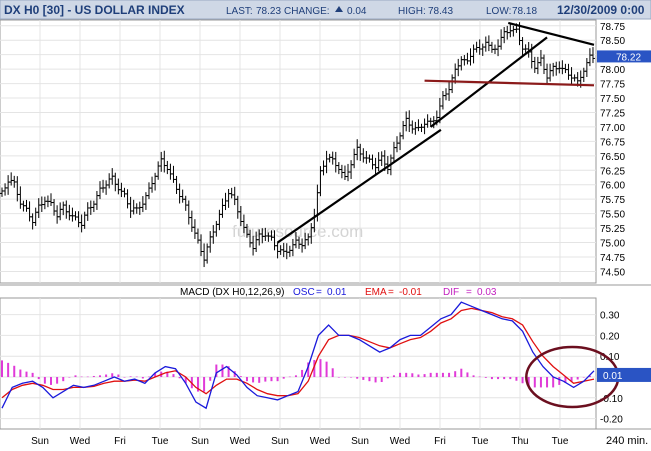 The height and width of the screenshot is (451, 651). Describe the element at coordinates (612, 229) in the screenshot. I see `price-tick-label: 75.25` at that location.